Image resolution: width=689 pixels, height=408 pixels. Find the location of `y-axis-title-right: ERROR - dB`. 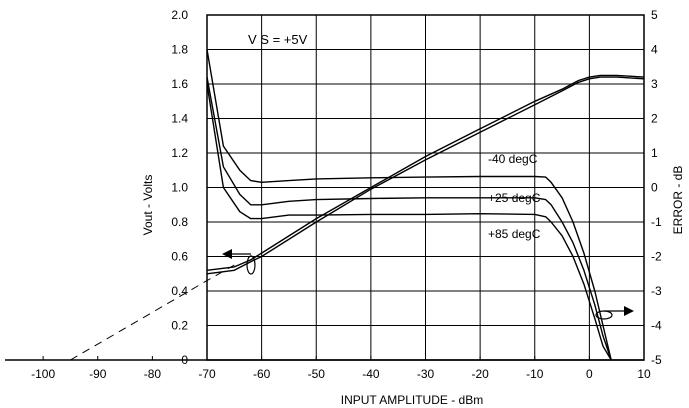

y-axis-title-right: ERROR - dB is located at coordinates (678, 200).